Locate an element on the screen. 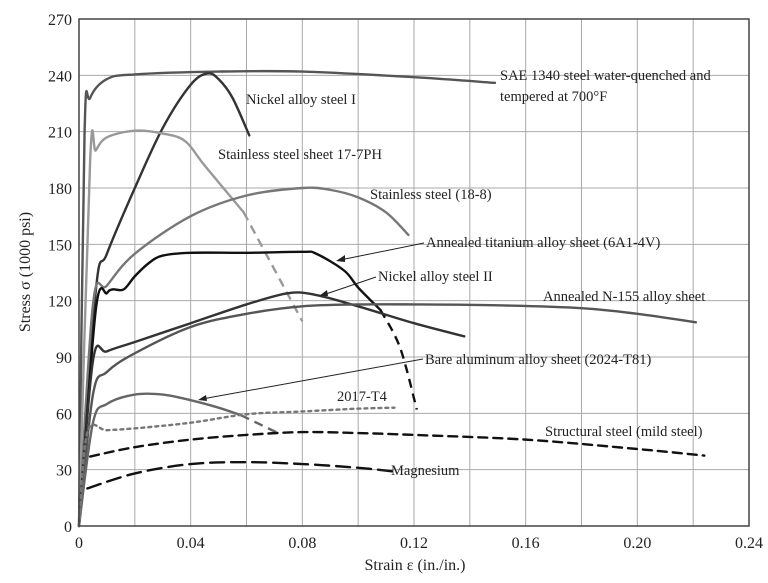 Image resolution: width=768 pixels, height=583 pixels. label-sae: SAE 1340 steel water-quenched and is located at coordinates (605, 76).